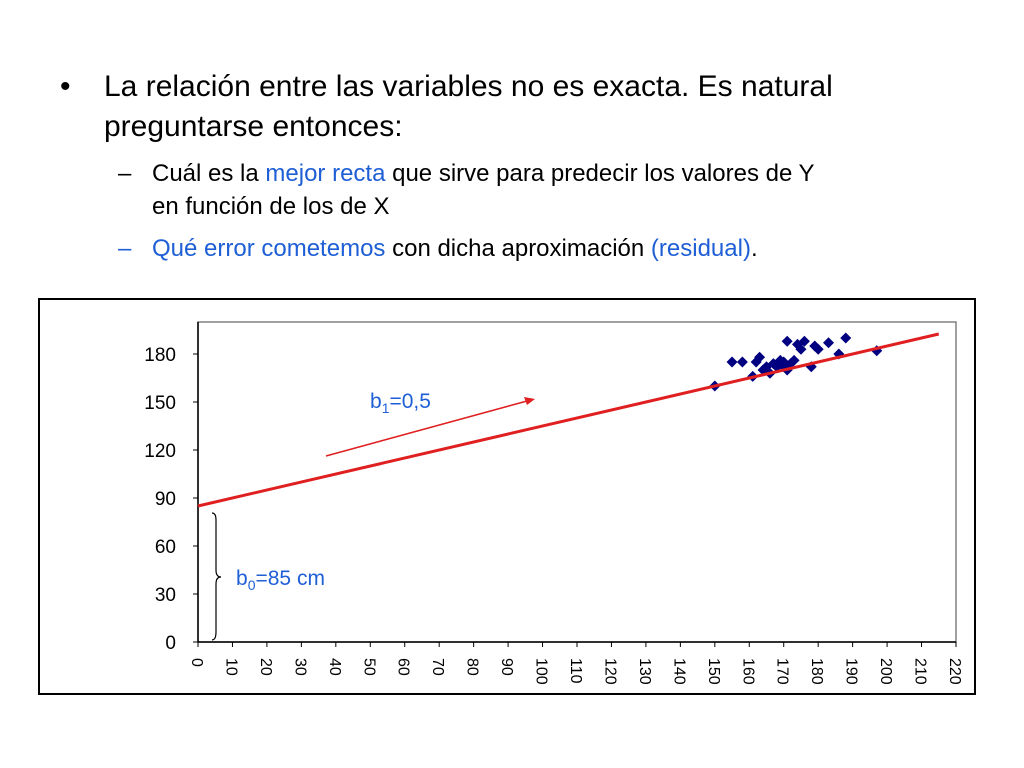 This screenshot has height=768, width=1024. Describe the element at coordinates (644, 671) in the screenshot. I see `x-tick-label: 130` at that location.